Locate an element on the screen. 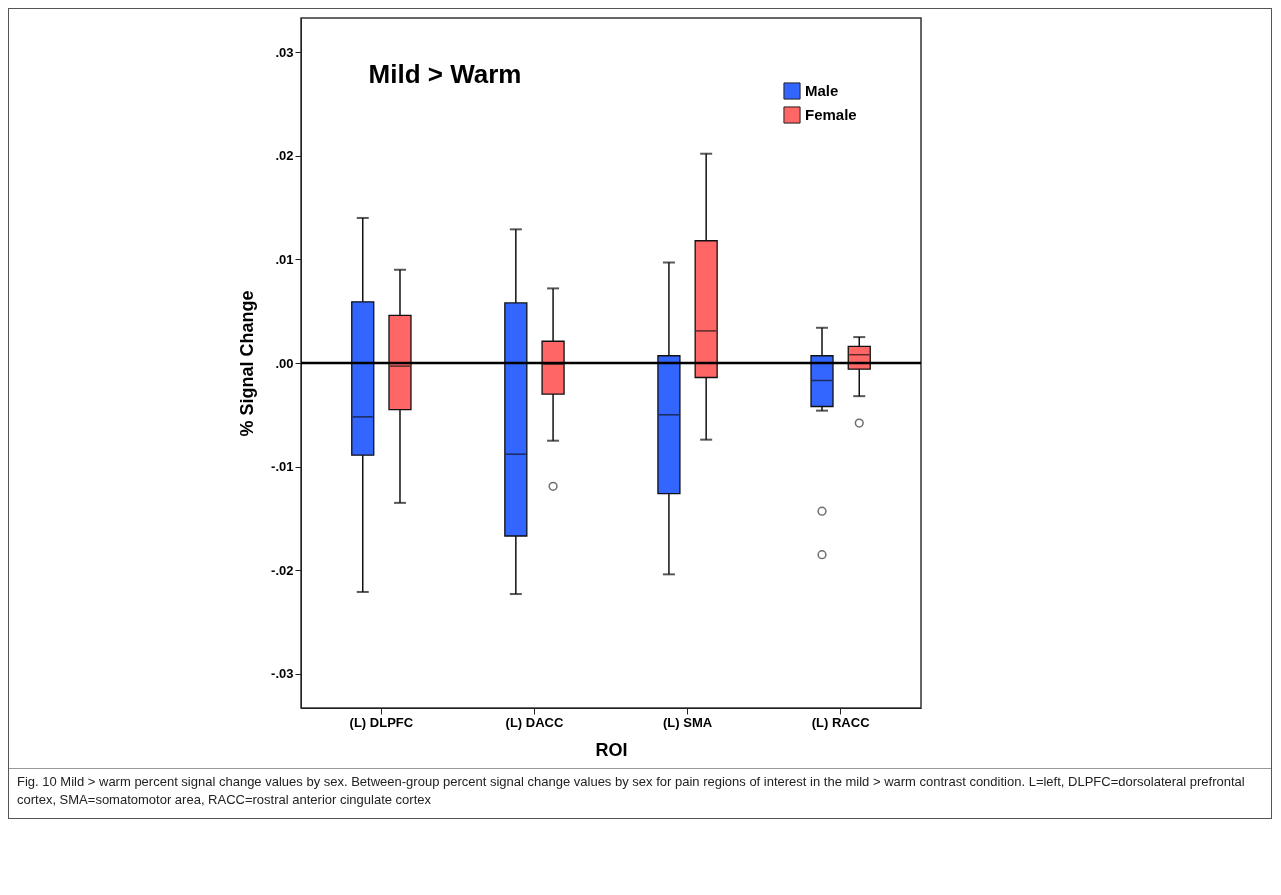  legend-label: Female is located at coordinates (830, 114).